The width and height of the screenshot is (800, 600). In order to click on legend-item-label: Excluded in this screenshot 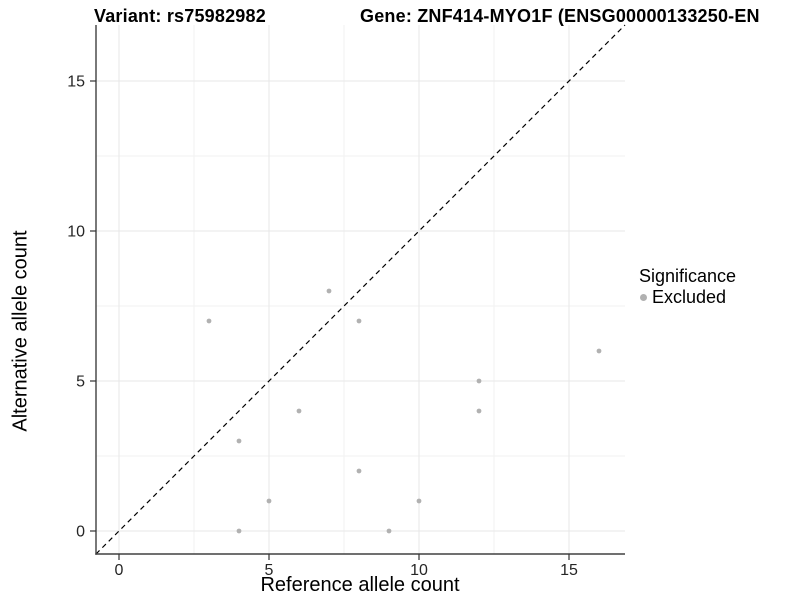, I will do `click(689, 297)`.